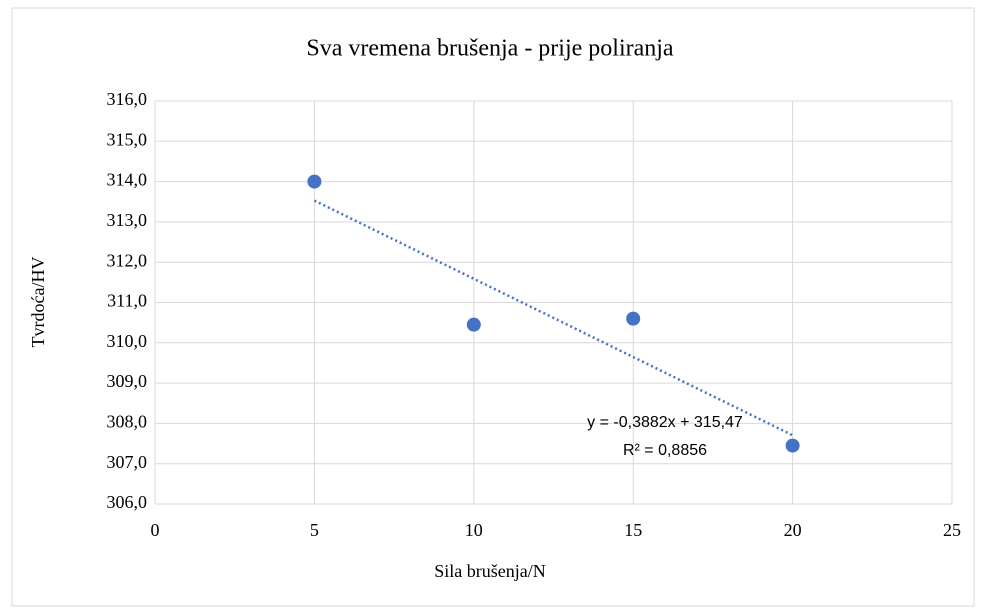 The image size is (985, 610). I want to click on y-tick-label: 307,0, so click(127, 462).